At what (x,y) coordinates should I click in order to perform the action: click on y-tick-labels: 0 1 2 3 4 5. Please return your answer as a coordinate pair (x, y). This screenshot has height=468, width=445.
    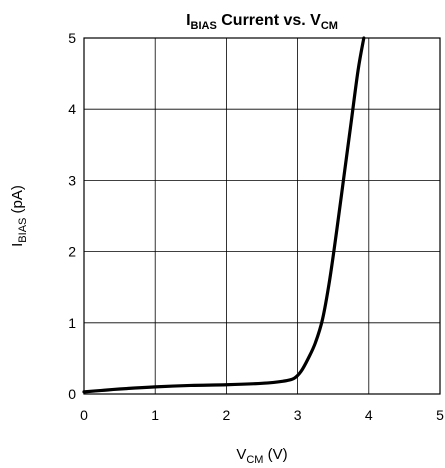
    Looking at the image, I should click on (72, 216).